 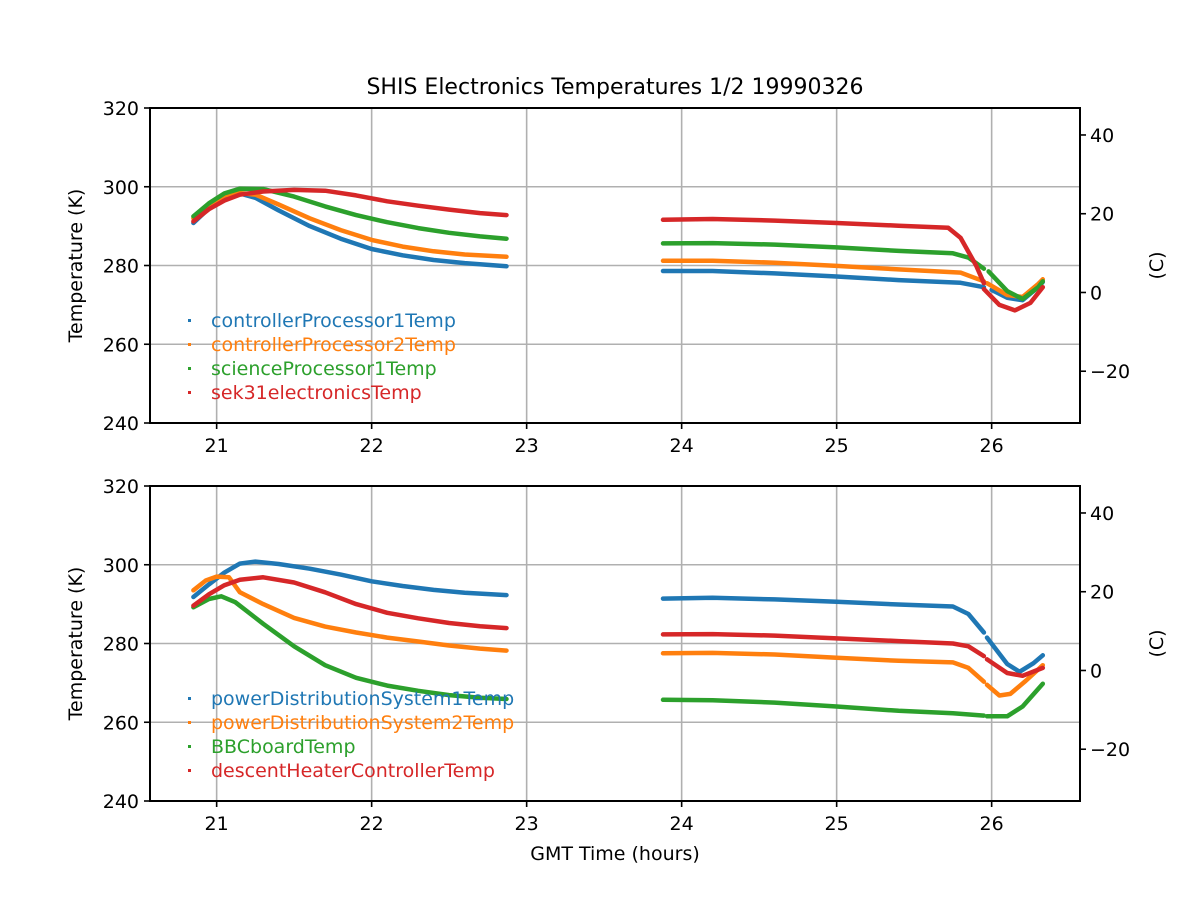 I want to click on series-sek31electronicsTemp, so click(x=618, y=250).